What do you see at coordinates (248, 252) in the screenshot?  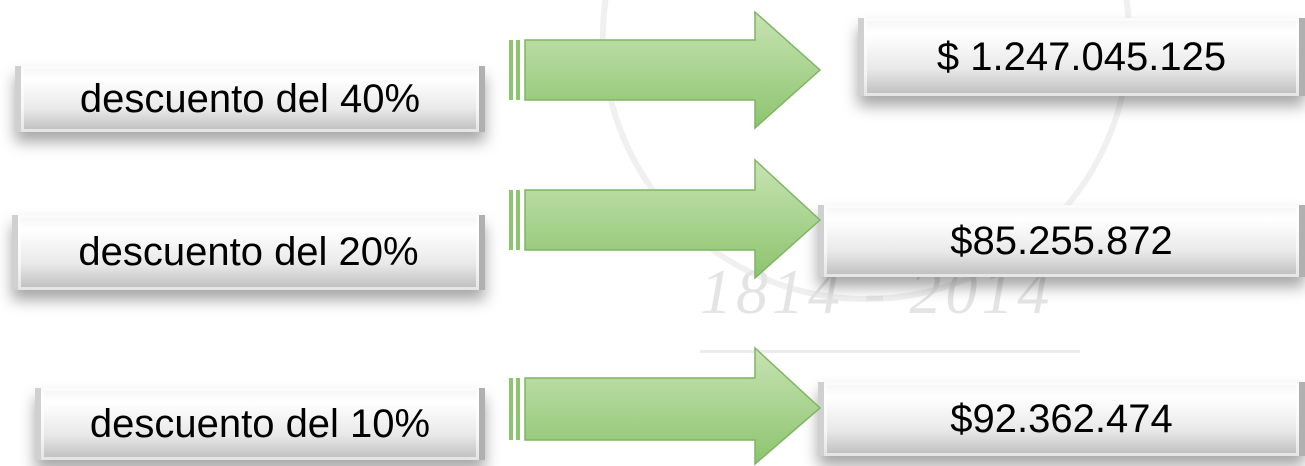 I see `label-box: descuento del 20%` at bounding box center [248, 252].